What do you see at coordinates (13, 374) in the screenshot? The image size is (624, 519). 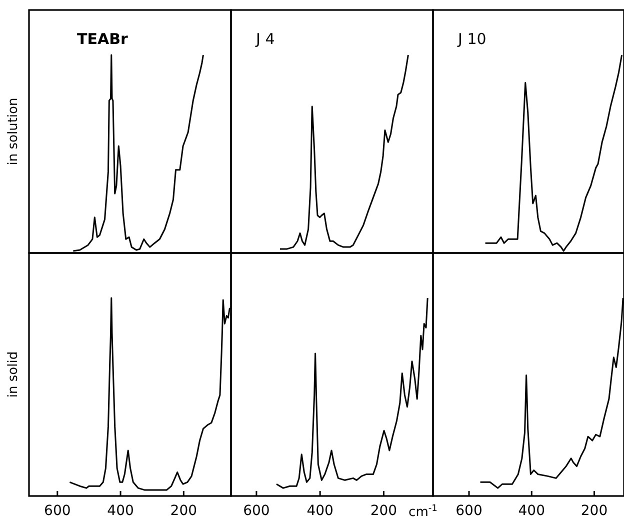 I see `y-axis-title: in solid` at bounding box center [13, 374].